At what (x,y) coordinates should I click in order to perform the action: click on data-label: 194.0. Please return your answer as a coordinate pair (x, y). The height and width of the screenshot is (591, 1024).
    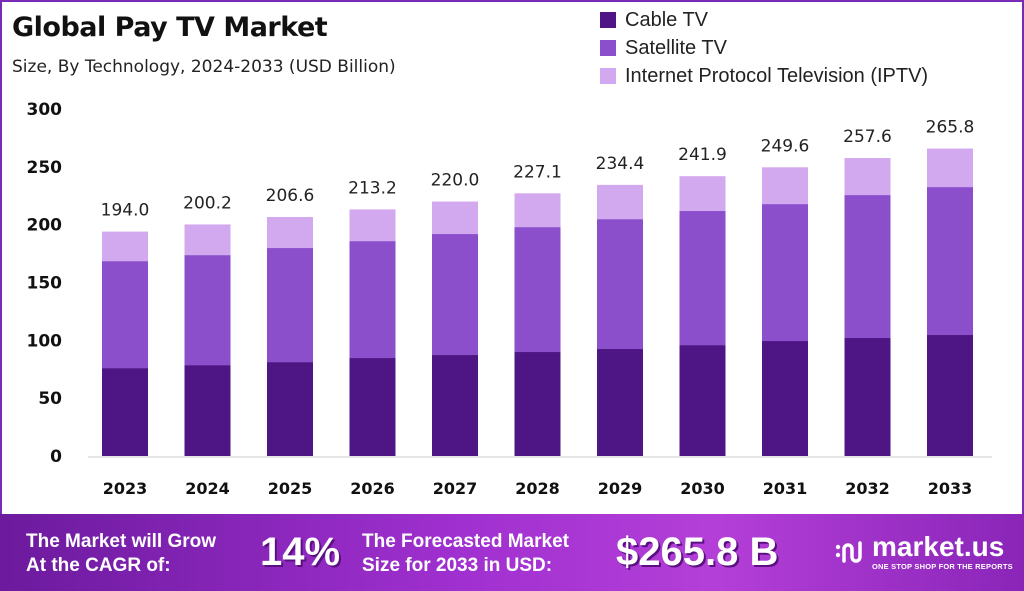
    Looking at the image, I should click on (125, 211).